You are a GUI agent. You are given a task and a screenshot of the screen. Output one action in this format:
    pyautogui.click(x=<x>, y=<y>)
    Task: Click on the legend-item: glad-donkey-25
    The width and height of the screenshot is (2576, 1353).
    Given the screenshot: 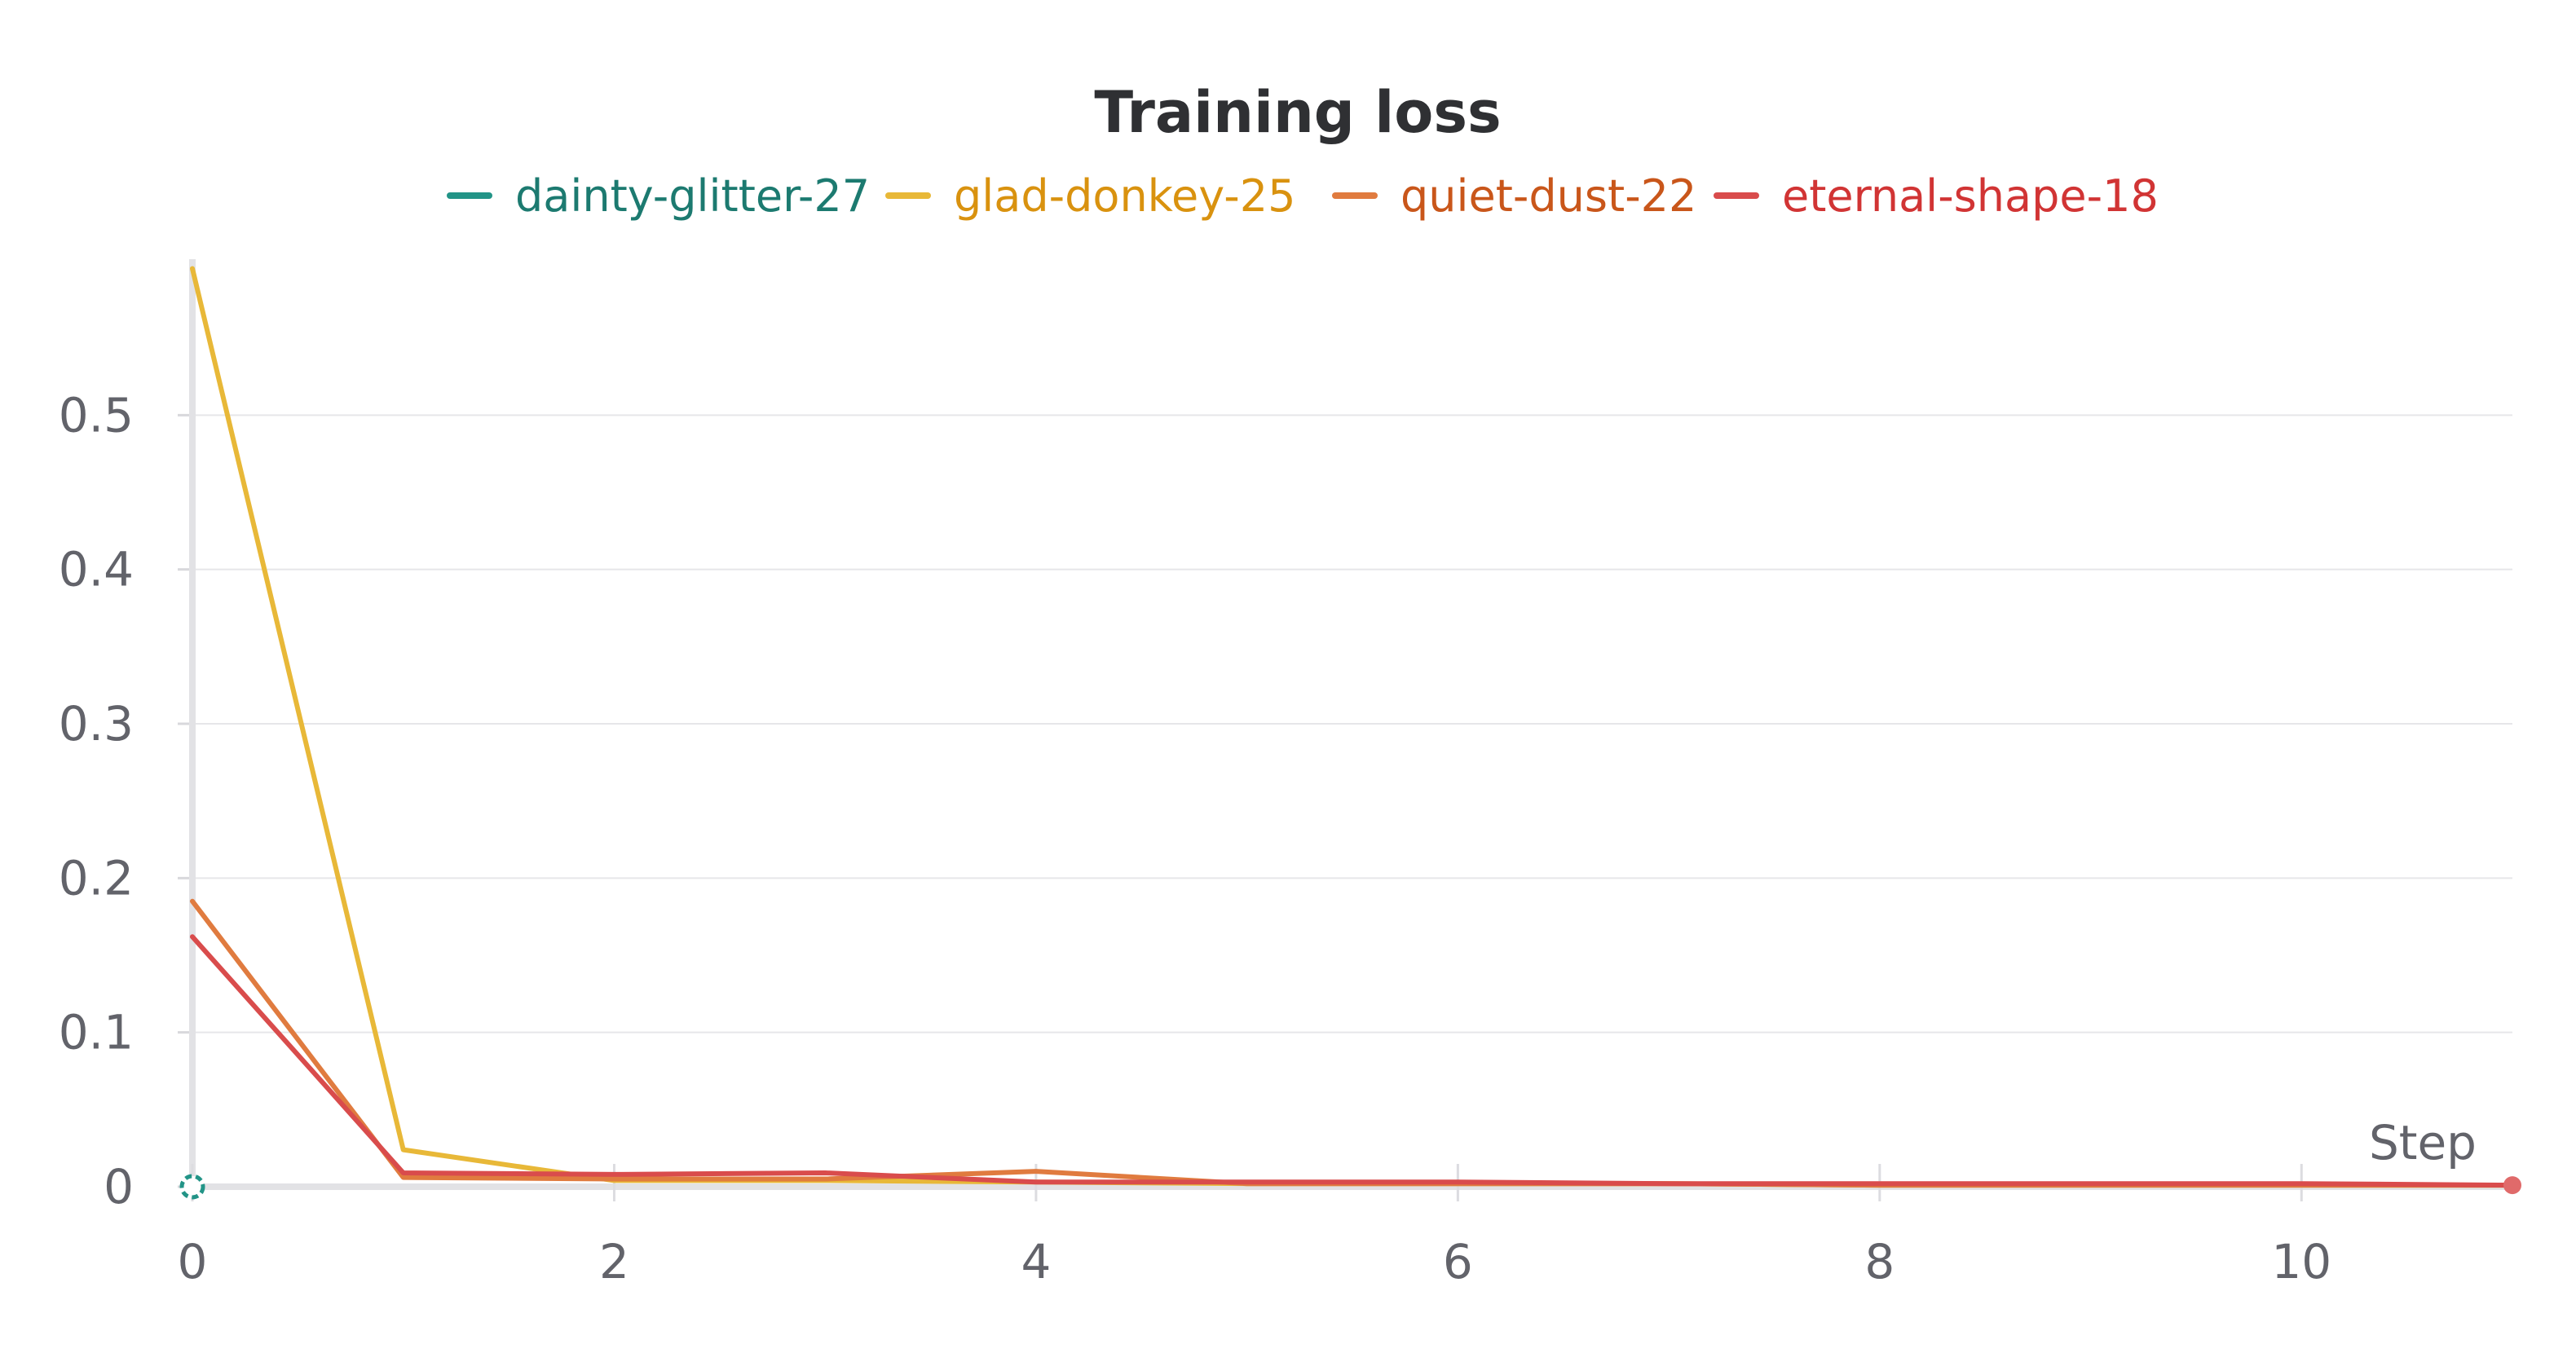 What is the action you would take?
    pyautogui.click(x=1090, y=196)
    